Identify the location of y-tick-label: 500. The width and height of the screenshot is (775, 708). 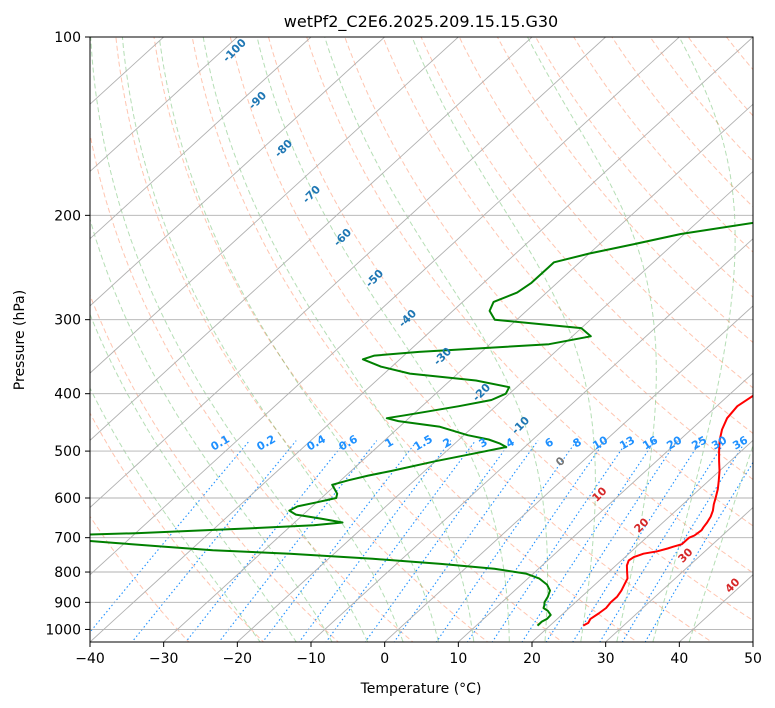
(67, 452).